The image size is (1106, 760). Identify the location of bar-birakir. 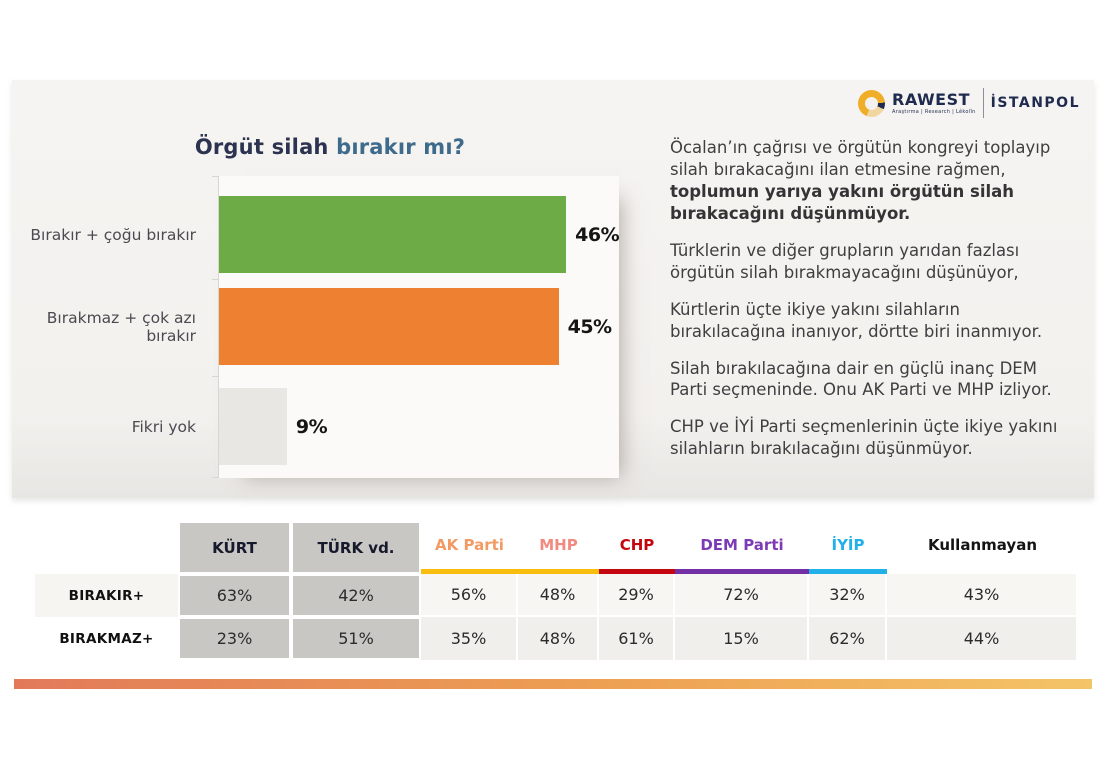
(393, 234).